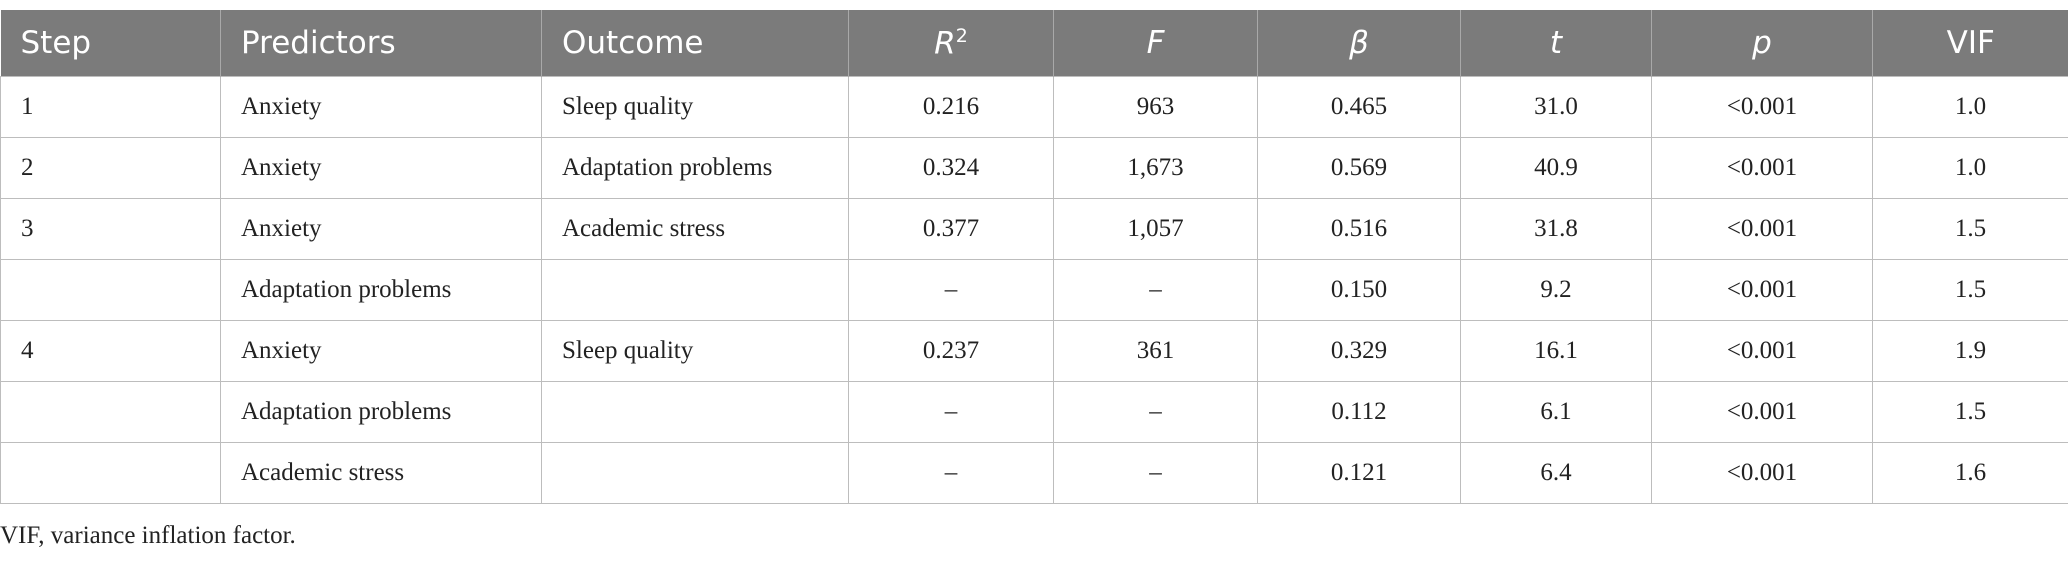 This screenshot has width=2068, height=563. Describe the element at coordinates (110, 351) in the screenshot. I see `table-cell: 4` at that location.